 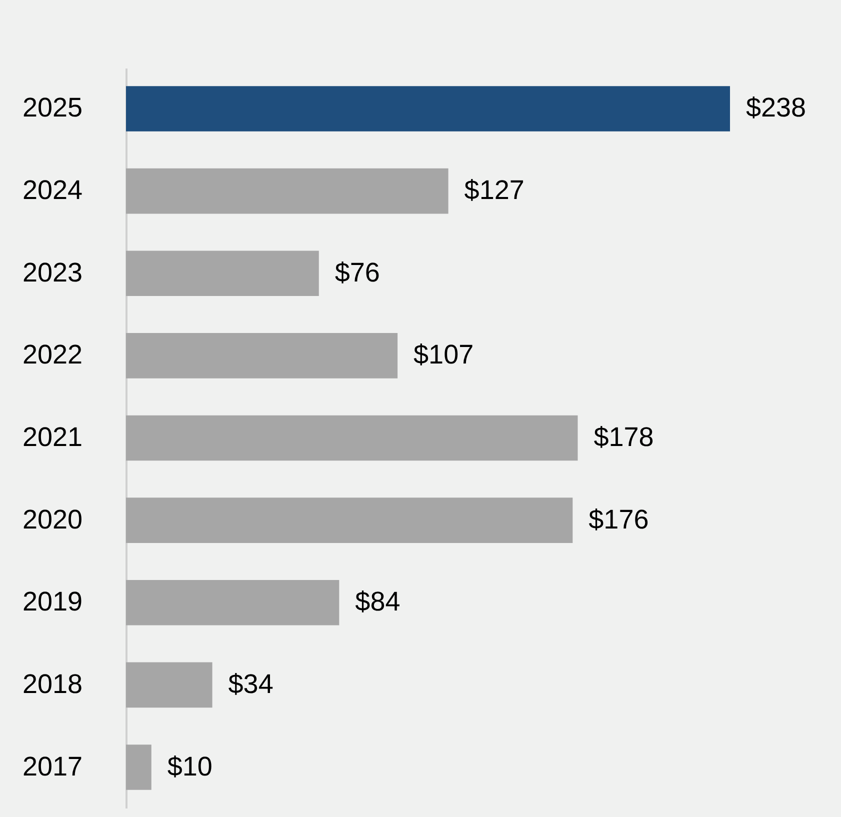 What do you see at coordinates (776, 107) in the screenshot?
I see `data-label: $238` at bounding box center [776, 107].